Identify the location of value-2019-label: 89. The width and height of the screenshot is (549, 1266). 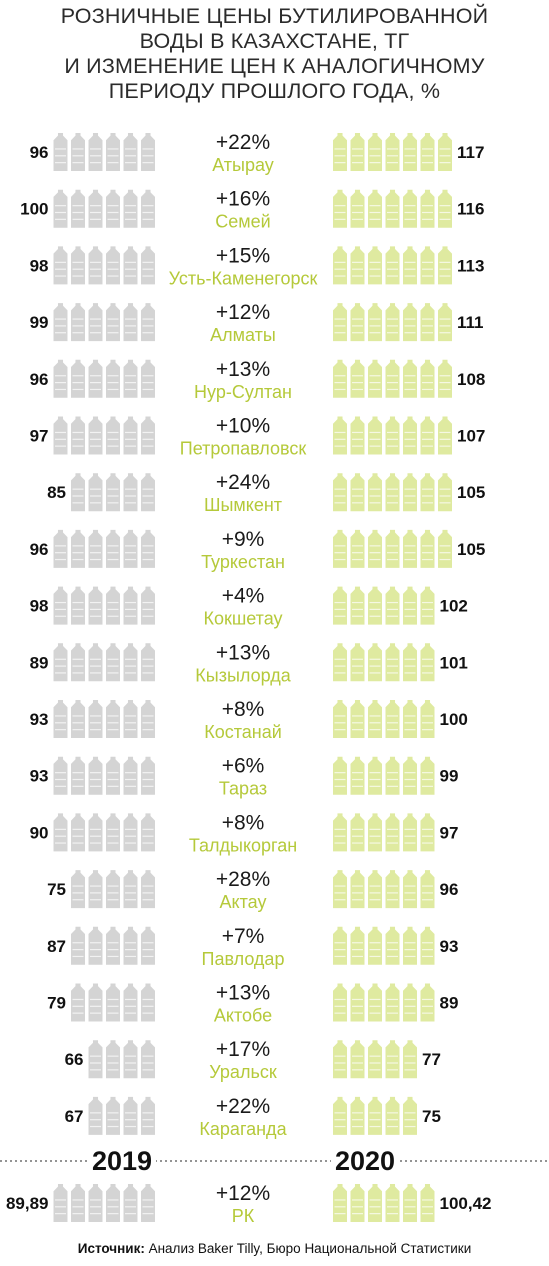
(39, 662).